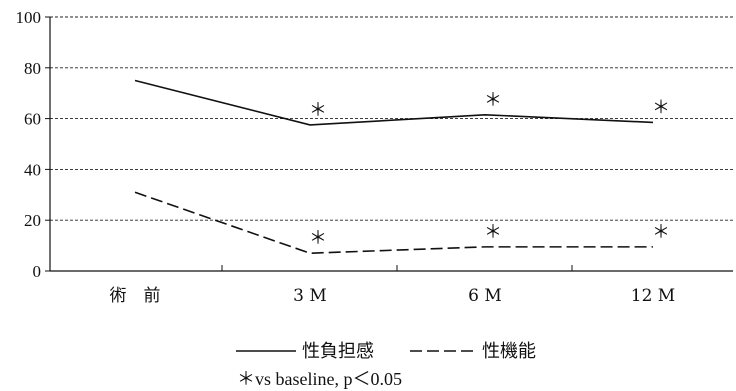  Describe the element at coordinates (485, 296) in the screenshot. I see `x-tick-label-2: 6 M` at that location.